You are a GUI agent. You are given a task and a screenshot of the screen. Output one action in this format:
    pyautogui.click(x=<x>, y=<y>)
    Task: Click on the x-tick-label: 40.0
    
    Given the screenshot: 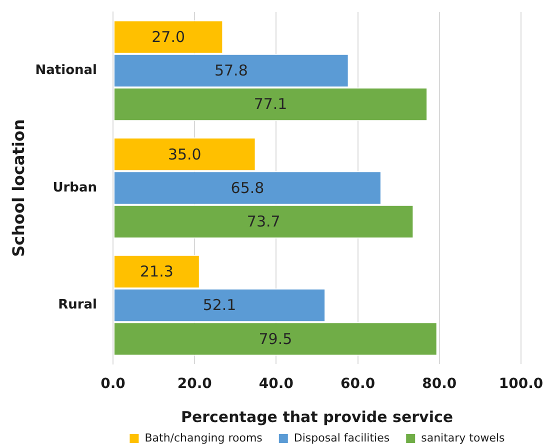 What is the action you would take?
    pyautogui.click(x=276, y=384)
    